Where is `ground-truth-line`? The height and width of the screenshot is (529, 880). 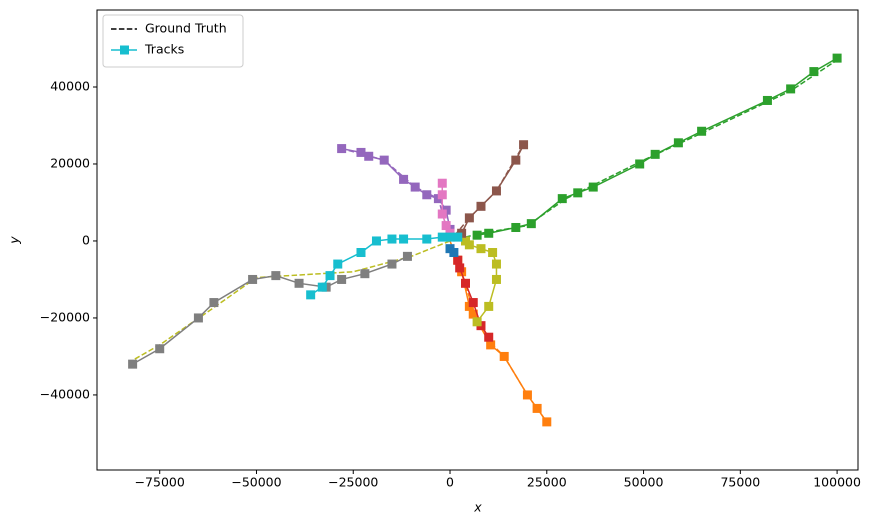
ground-truth-line is located at coordinates (396, 194).